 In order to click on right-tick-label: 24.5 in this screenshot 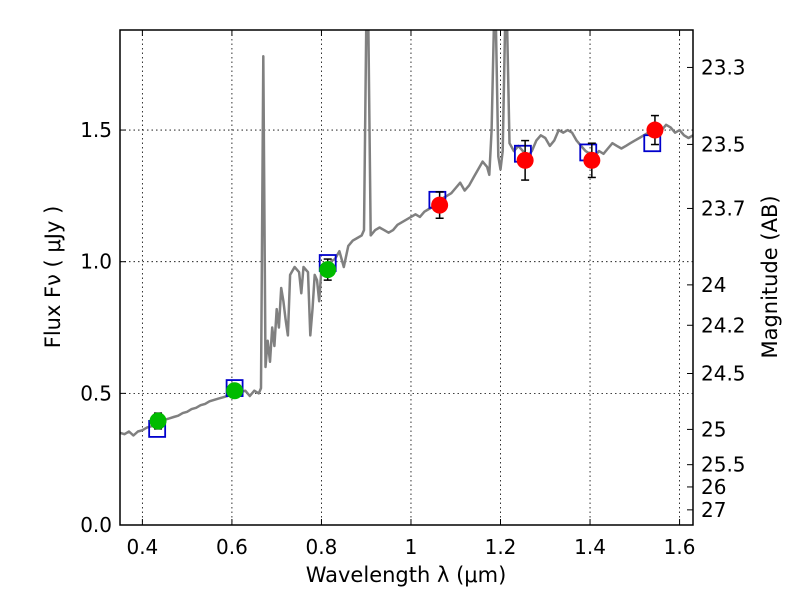, I will do `click(723, 373)`.